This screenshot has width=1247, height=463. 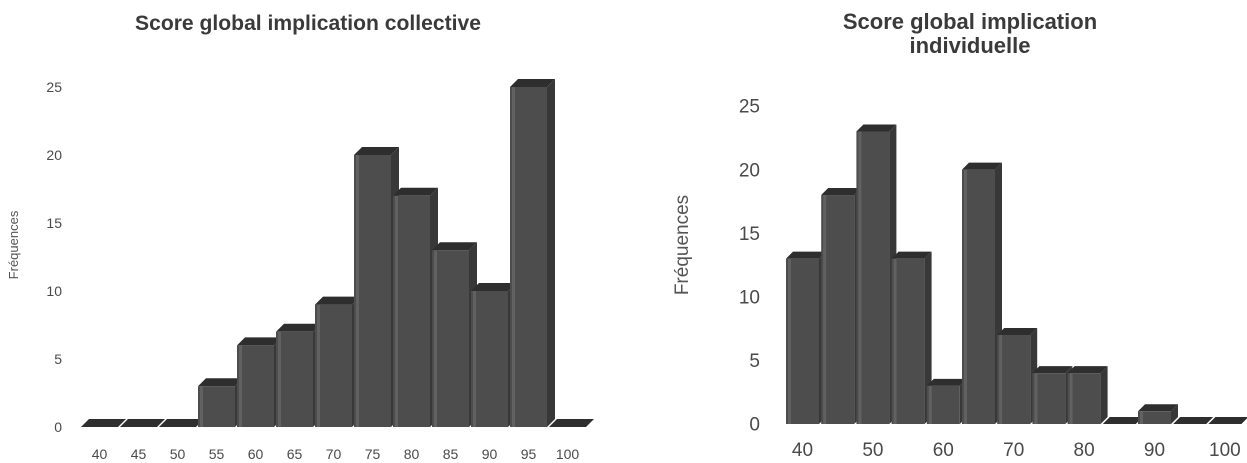 What do you see at coordinates (969, 45) in the screenshot?
I see `chart-title: individuelle` at bounding box center [969, 45].